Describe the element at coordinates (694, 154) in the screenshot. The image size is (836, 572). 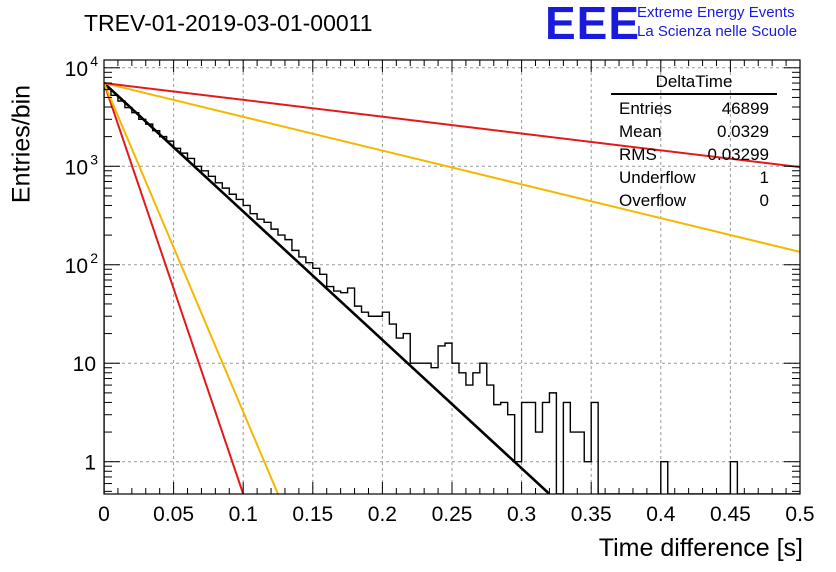
I see `stats-row: RMS 0.03299` at that location.